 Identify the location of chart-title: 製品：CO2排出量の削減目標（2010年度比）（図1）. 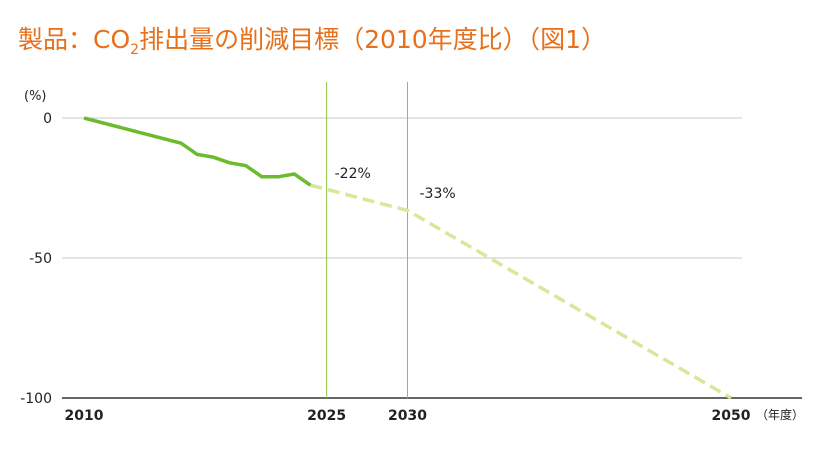
(312, 41).